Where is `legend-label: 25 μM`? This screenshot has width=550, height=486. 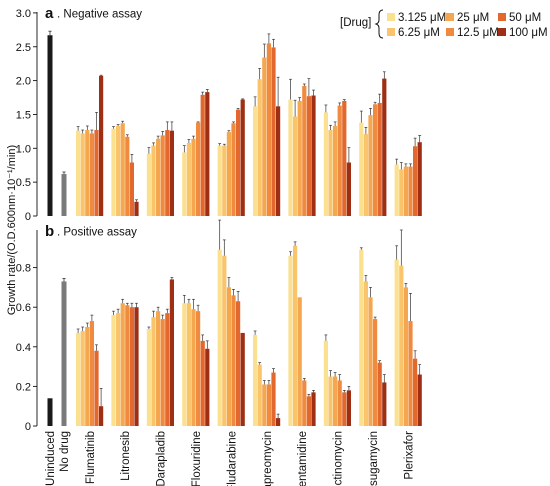 legend-label: 25 μM is located at coordinates (473, 18).